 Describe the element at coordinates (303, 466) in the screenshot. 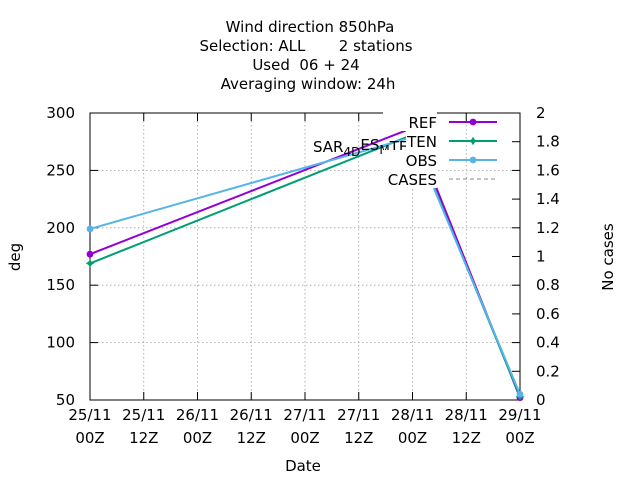

I see `x-axis-label: Date` at that location.